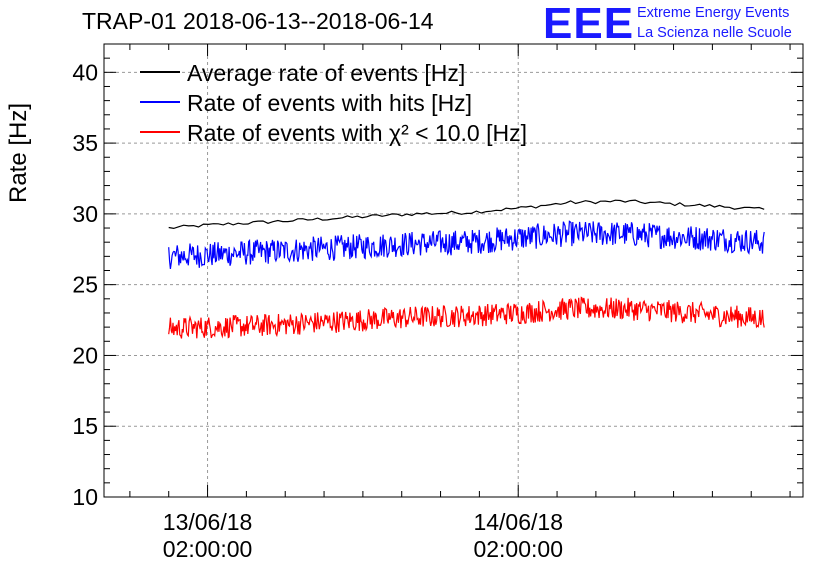  I want to click on y-tick-label: 15, so click(85, 426).